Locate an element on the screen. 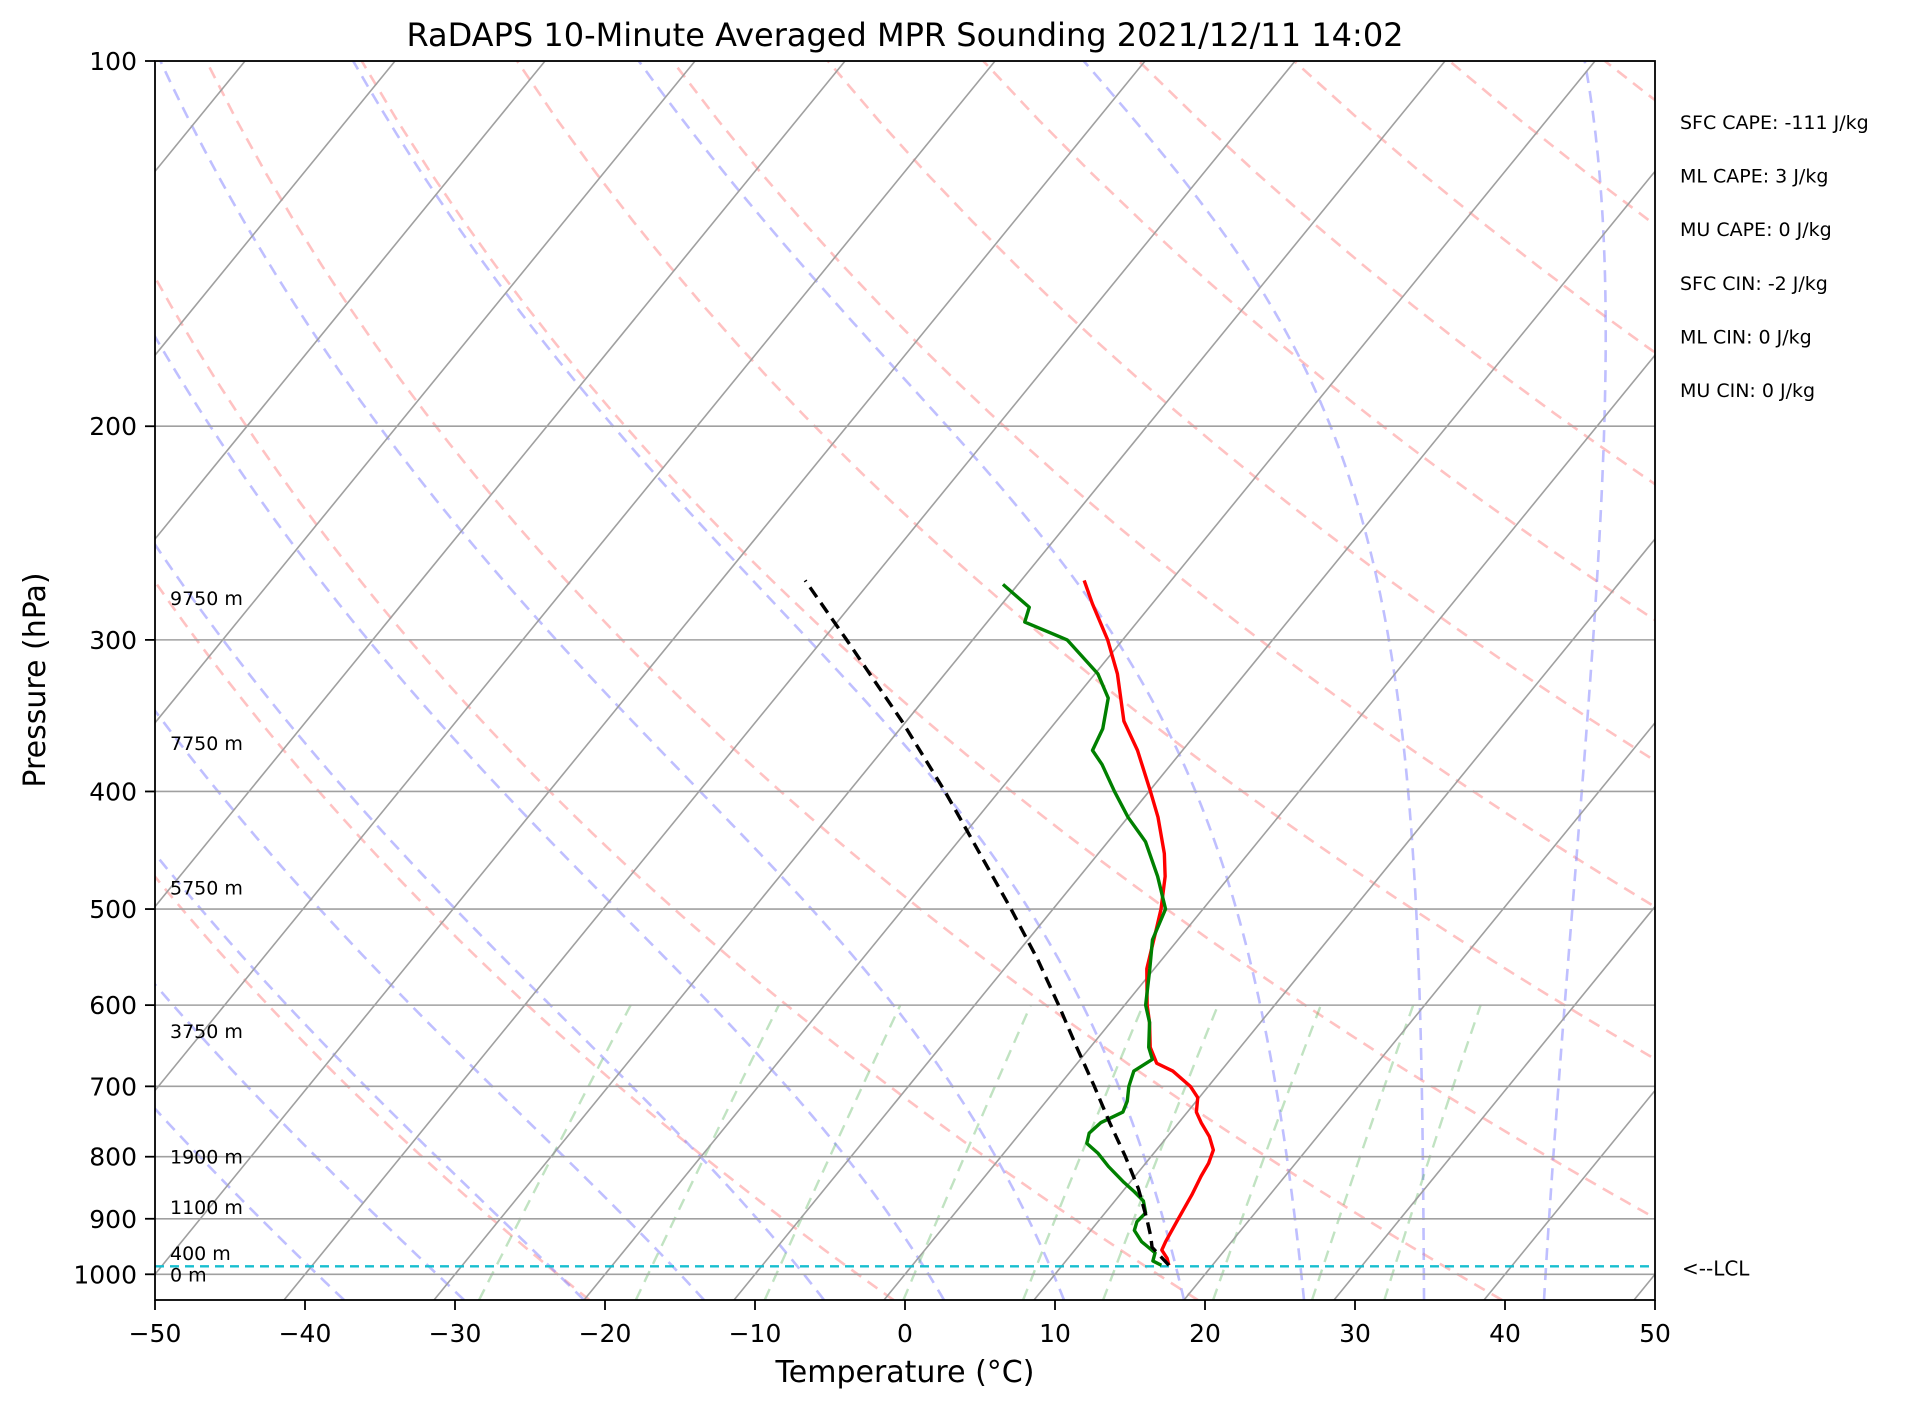  y-axis: 100 200 300 400 500 600 700 800 900 1000 is located at coordinates (114, 668).